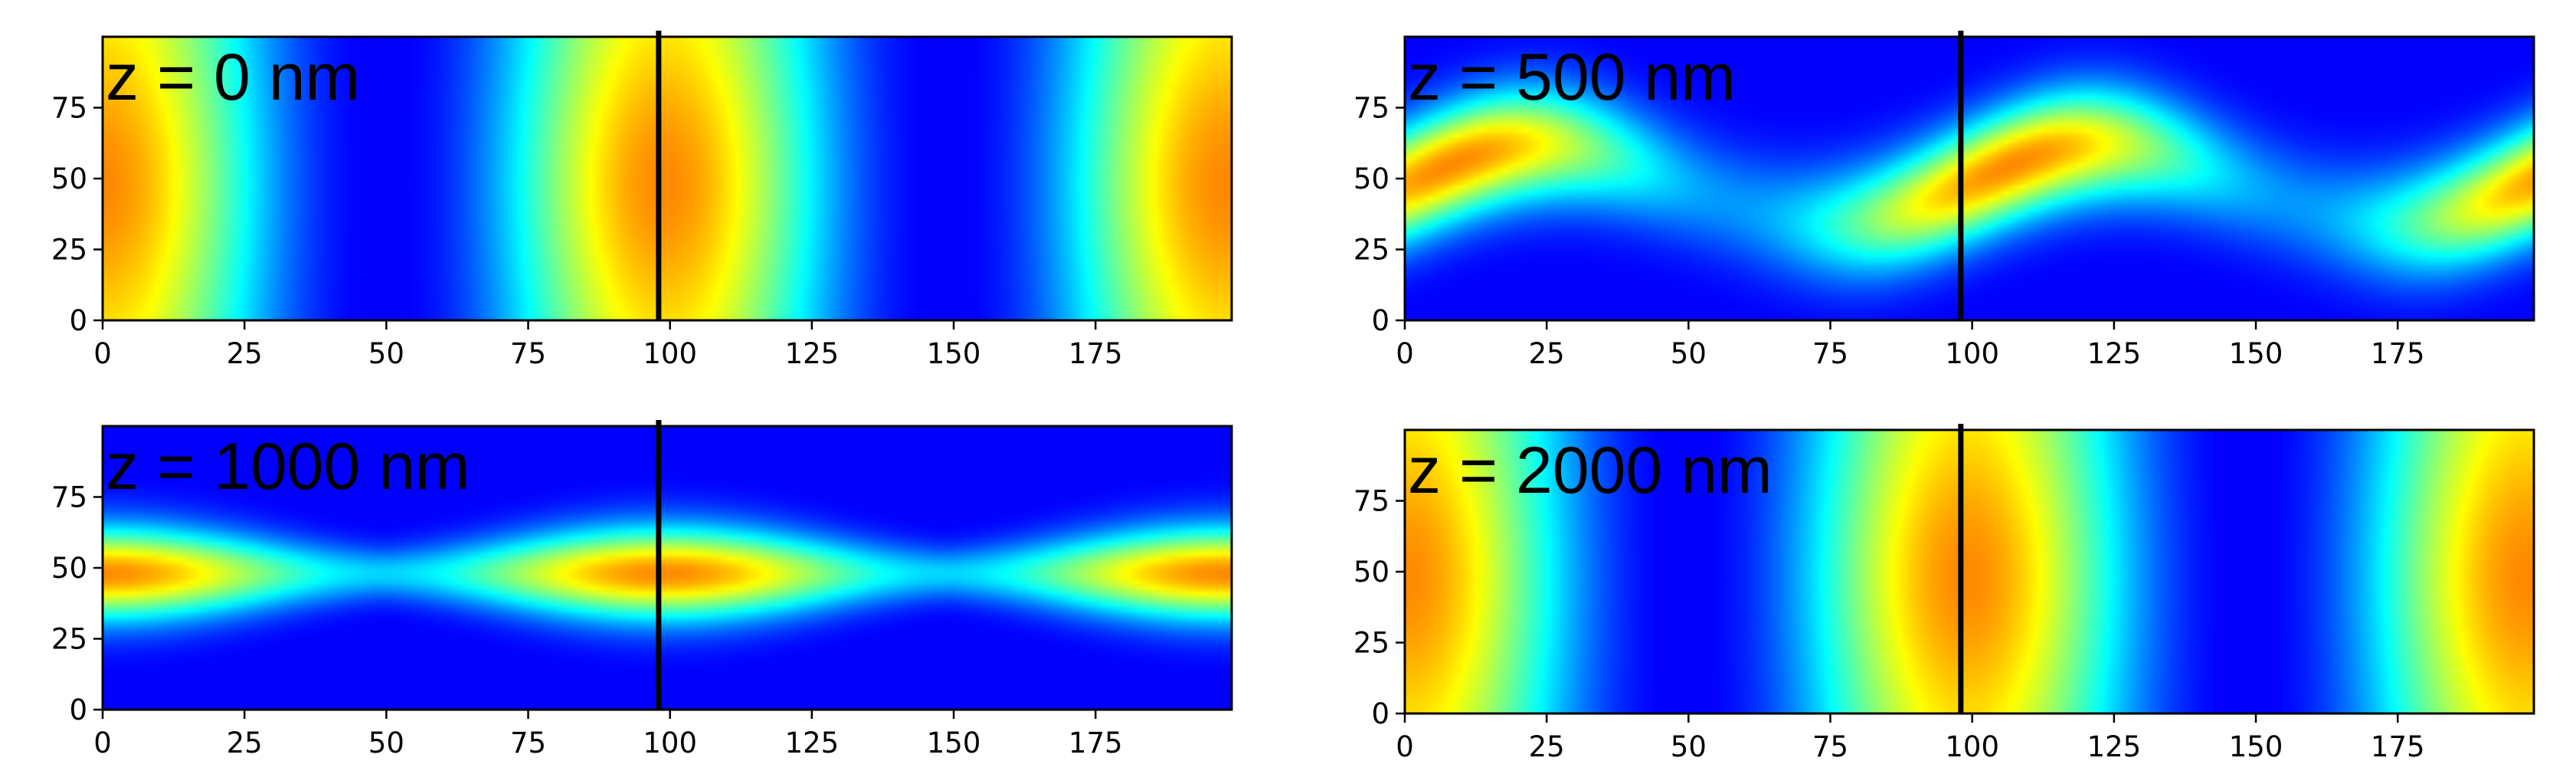 The height and width of the screenshot is (784, 2576). What do you see at coordinates (233, 77) in the screenshot?
I see `panel-label: z = 0 nm` at bounding box center [233, 77].